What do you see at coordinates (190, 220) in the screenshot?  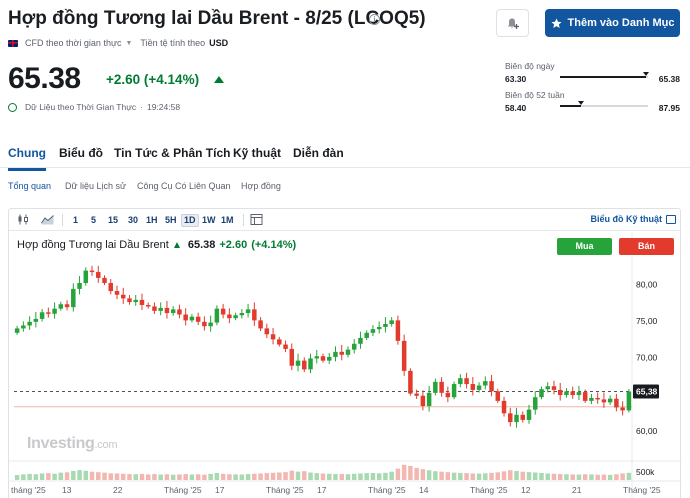 I see `interval-1d: 1D` at bounding box center [190, 220].